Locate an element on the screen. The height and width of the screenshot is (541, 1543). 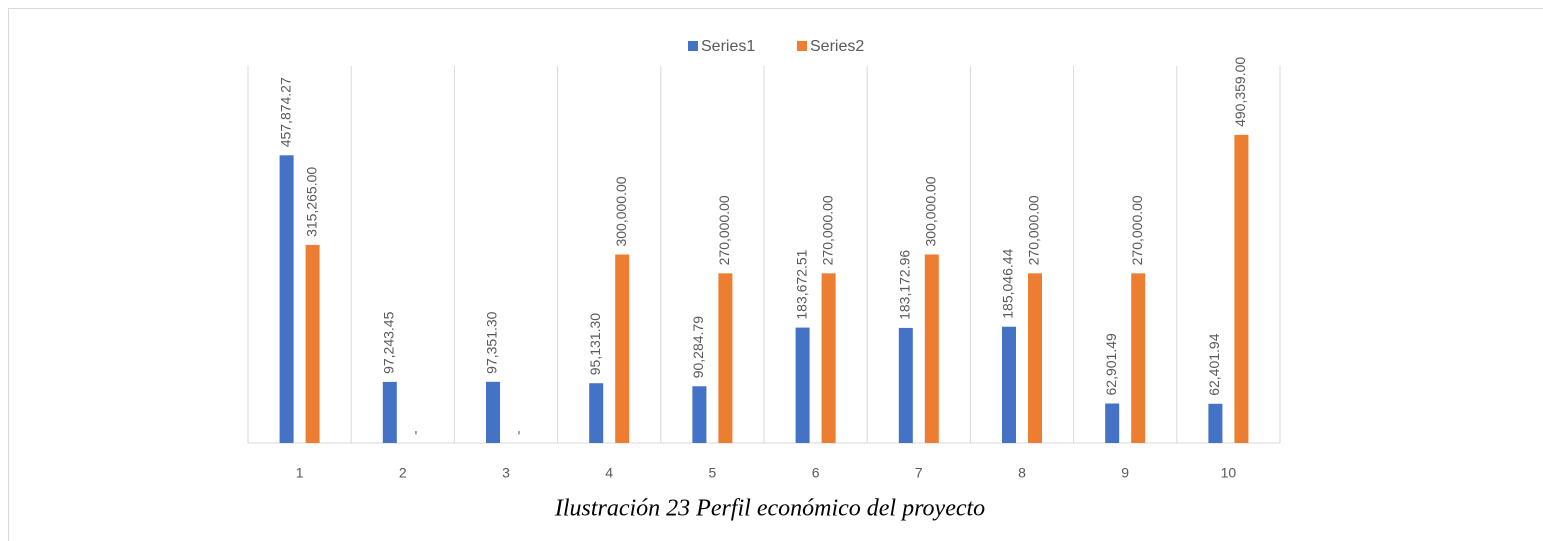
data-label: 490,359.00 is located at coordinates (1240, 92).